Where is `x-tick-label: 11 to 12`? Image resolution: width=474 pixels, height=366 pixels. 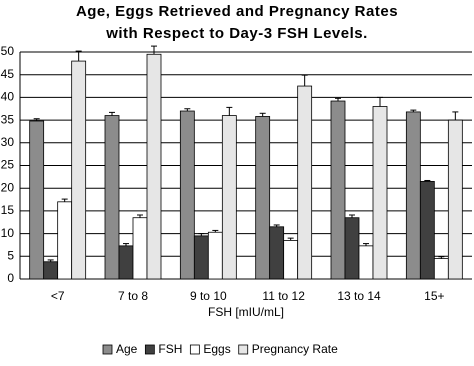 x-tick-label: 11 to 12 is located at coordinates (283, 296).